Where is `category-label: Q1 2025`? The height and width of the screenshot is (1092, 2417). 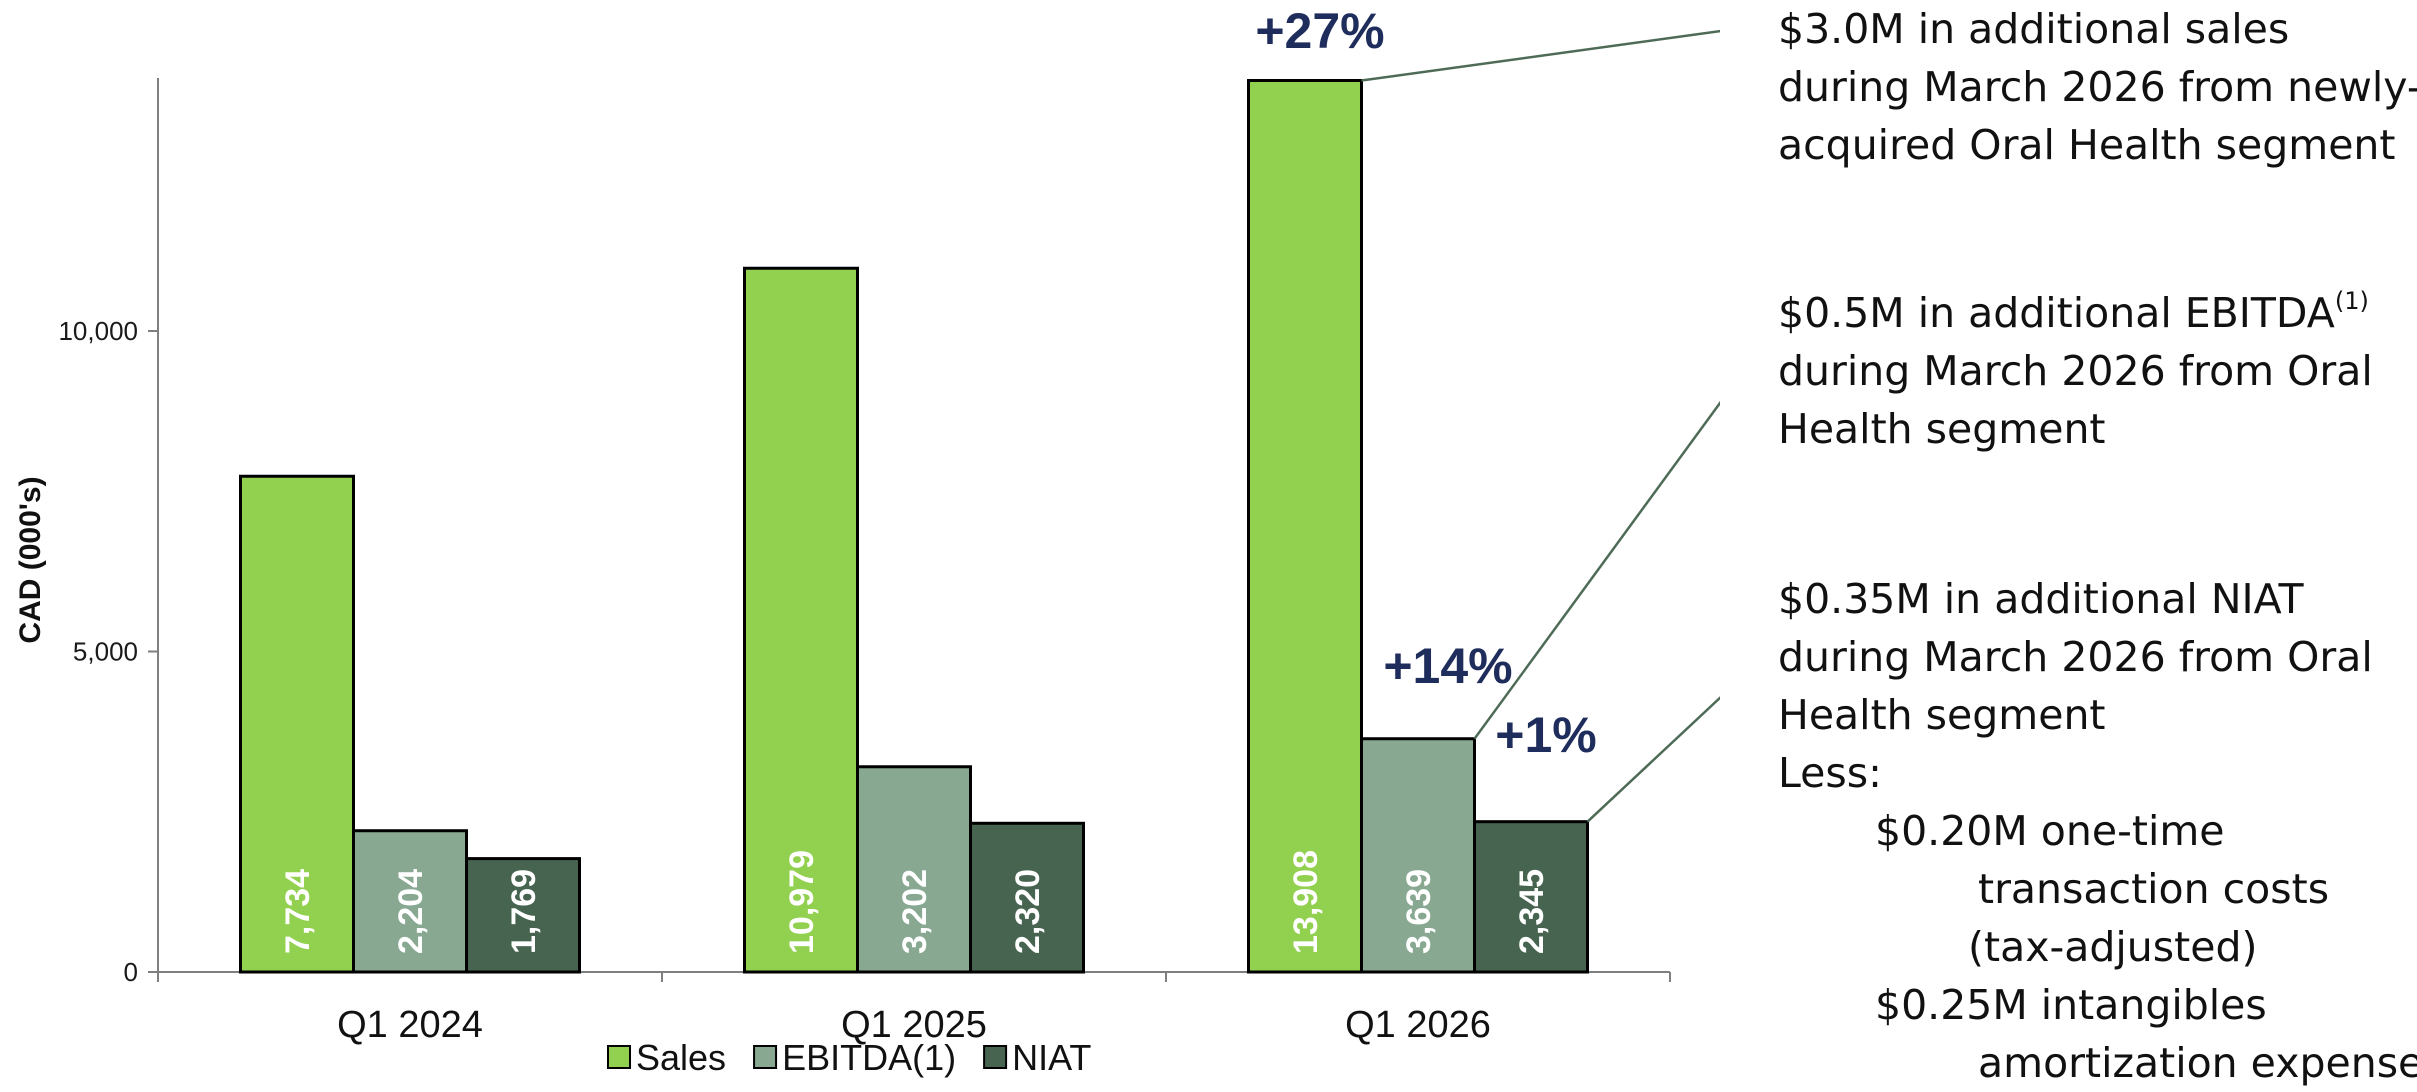
category-label: Q1 2025 is located at coordinates (914, 1025).